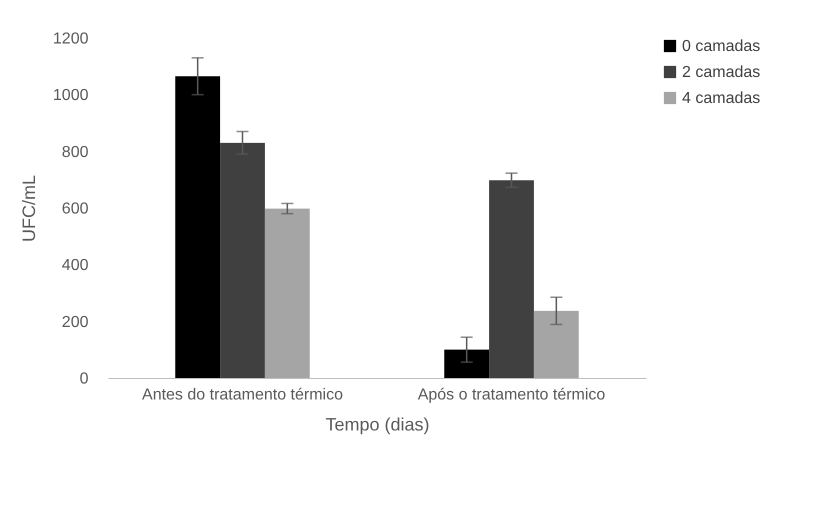  Describe the element at coordinates (721, 98) in the screenshot. I see `legend-label: 4 camadas` at that location.